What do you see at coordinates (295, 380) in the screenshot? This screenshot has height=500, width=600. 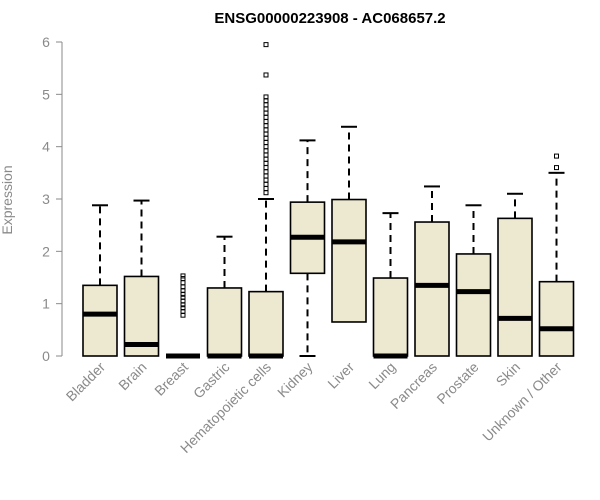 I see `x-category-label: Kidney` at bounding box center [295, 380].